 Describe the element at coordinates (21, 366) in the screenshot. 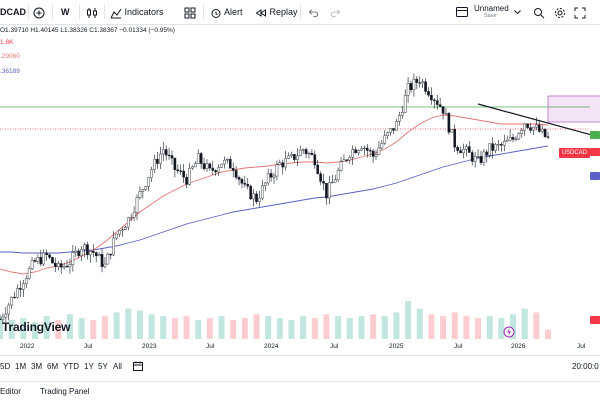

I see `range-1m-button: 1M` at that location.